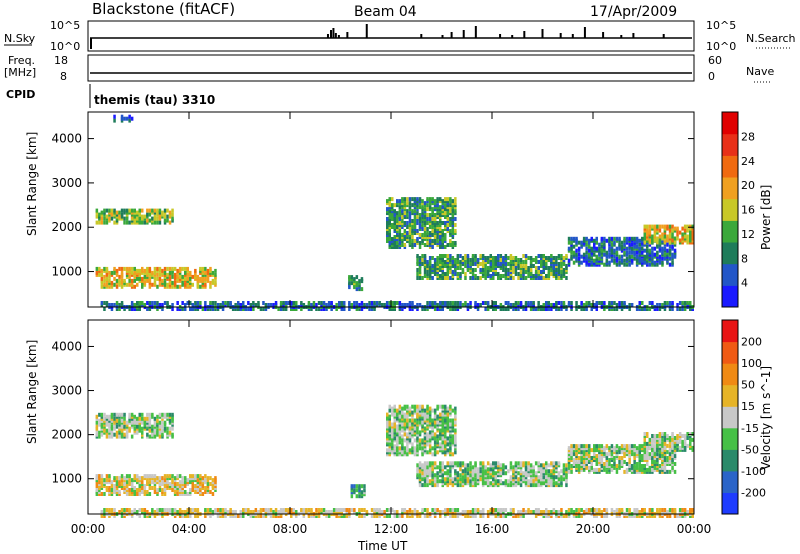  Describe the element at coordinates (730, 274) in the screenshot. I see `colorbar-segment` at that location.